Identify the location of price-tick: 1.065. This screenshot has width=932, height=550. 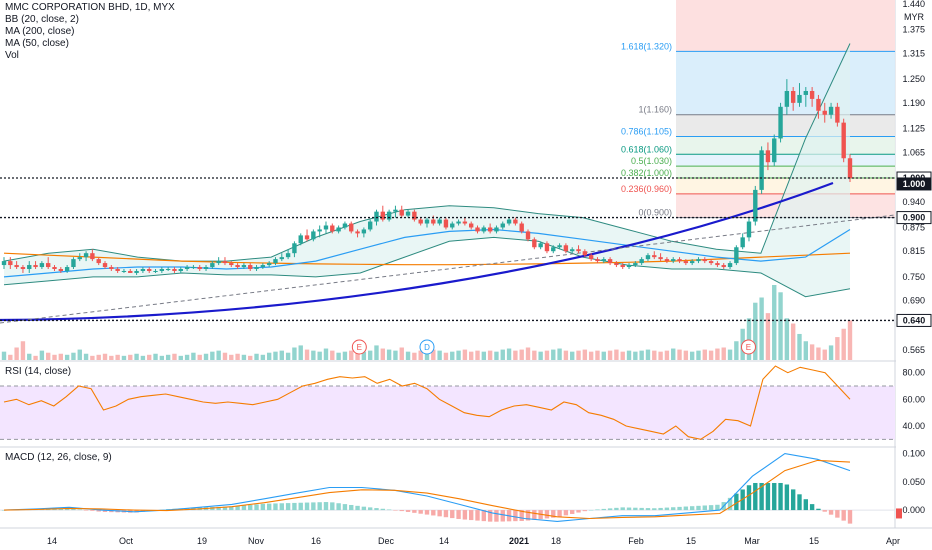
(913, 152).